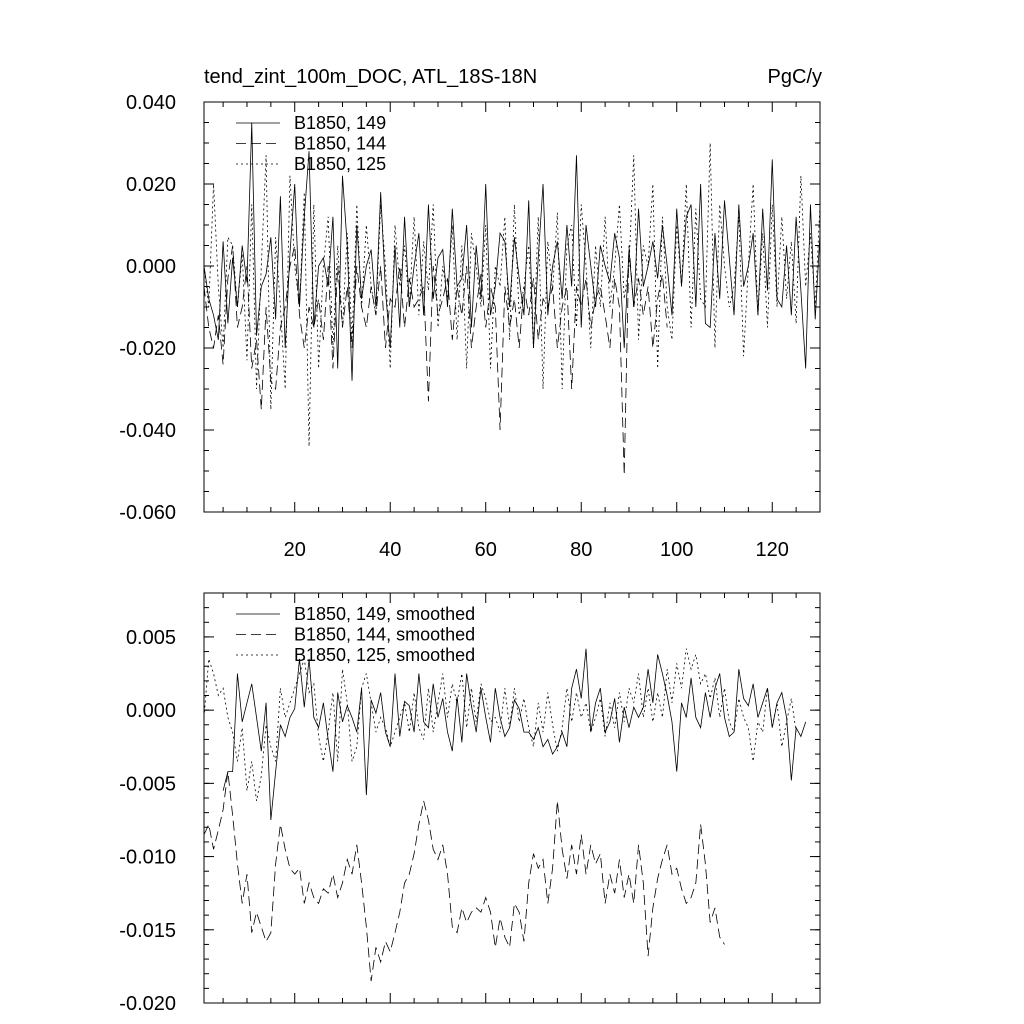 The image size is (1024, 1024). What do you see at coordinates (340, 144) in the screenshot?
I see `top-legend-label-2: B1850, 144` at bounding box center [340, 144].